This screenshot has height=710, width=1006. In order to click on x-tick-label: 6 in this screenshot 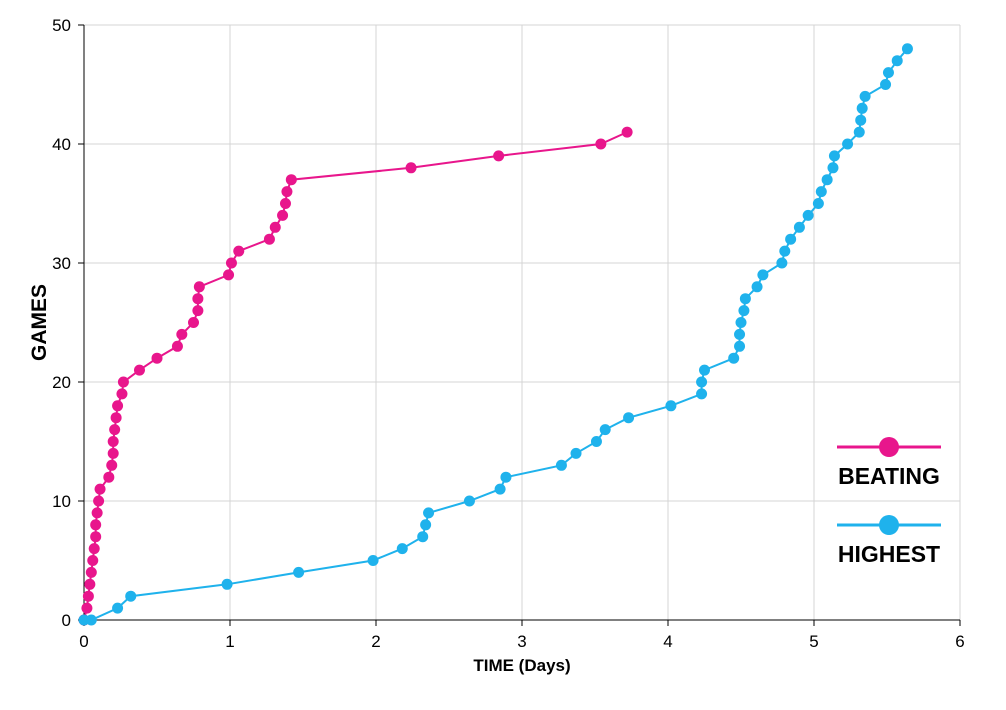, I will do `click(959, 641)`.